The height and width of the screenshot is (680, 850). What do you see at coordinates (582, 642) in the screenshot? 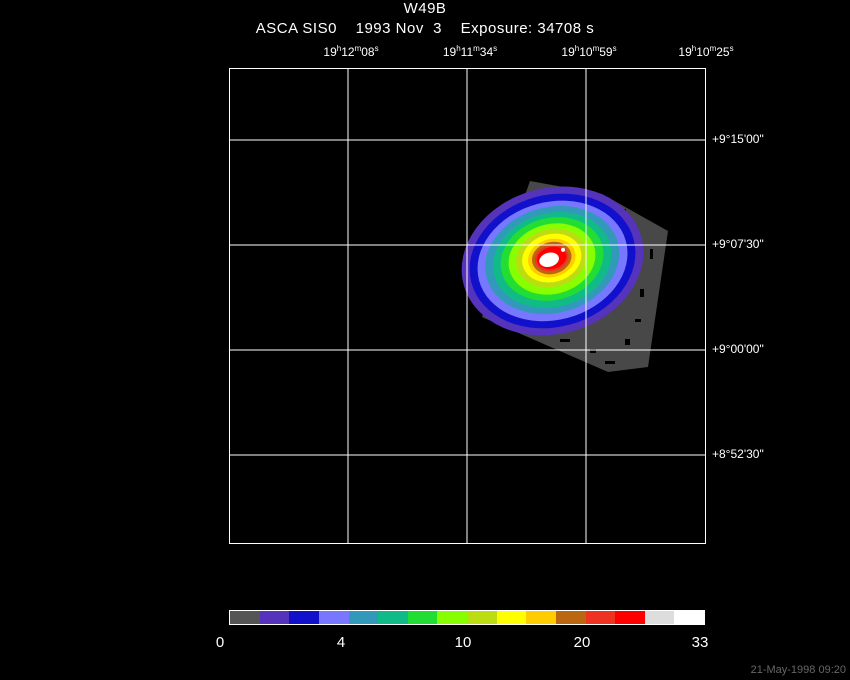
I see `colorbar-label: 20` at bounding box center [582, 642].